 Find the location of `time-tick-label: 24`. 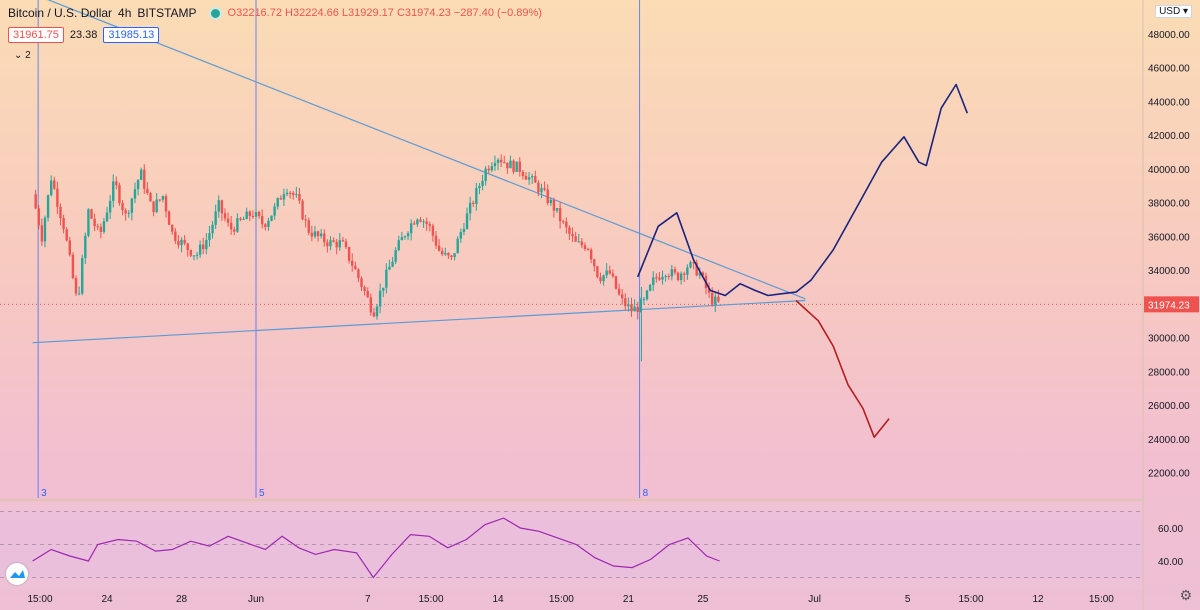

time-tick-label: 24 is located at coordinates (107, 599).